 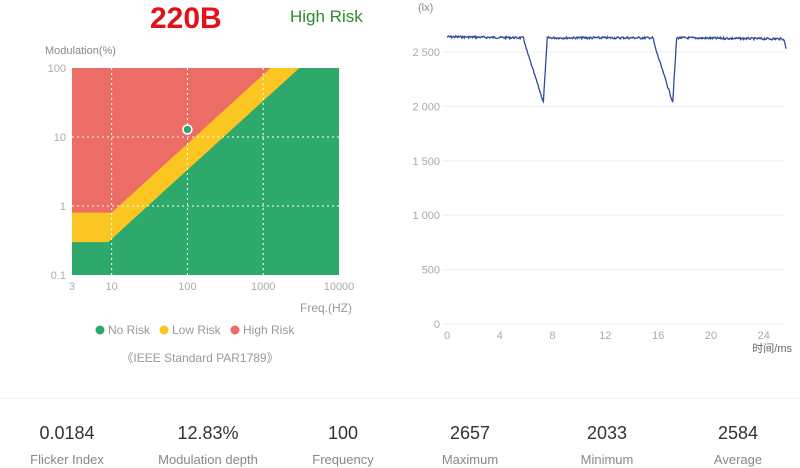 I want to click on stat-value: 2033, so click(x=607, y=433).